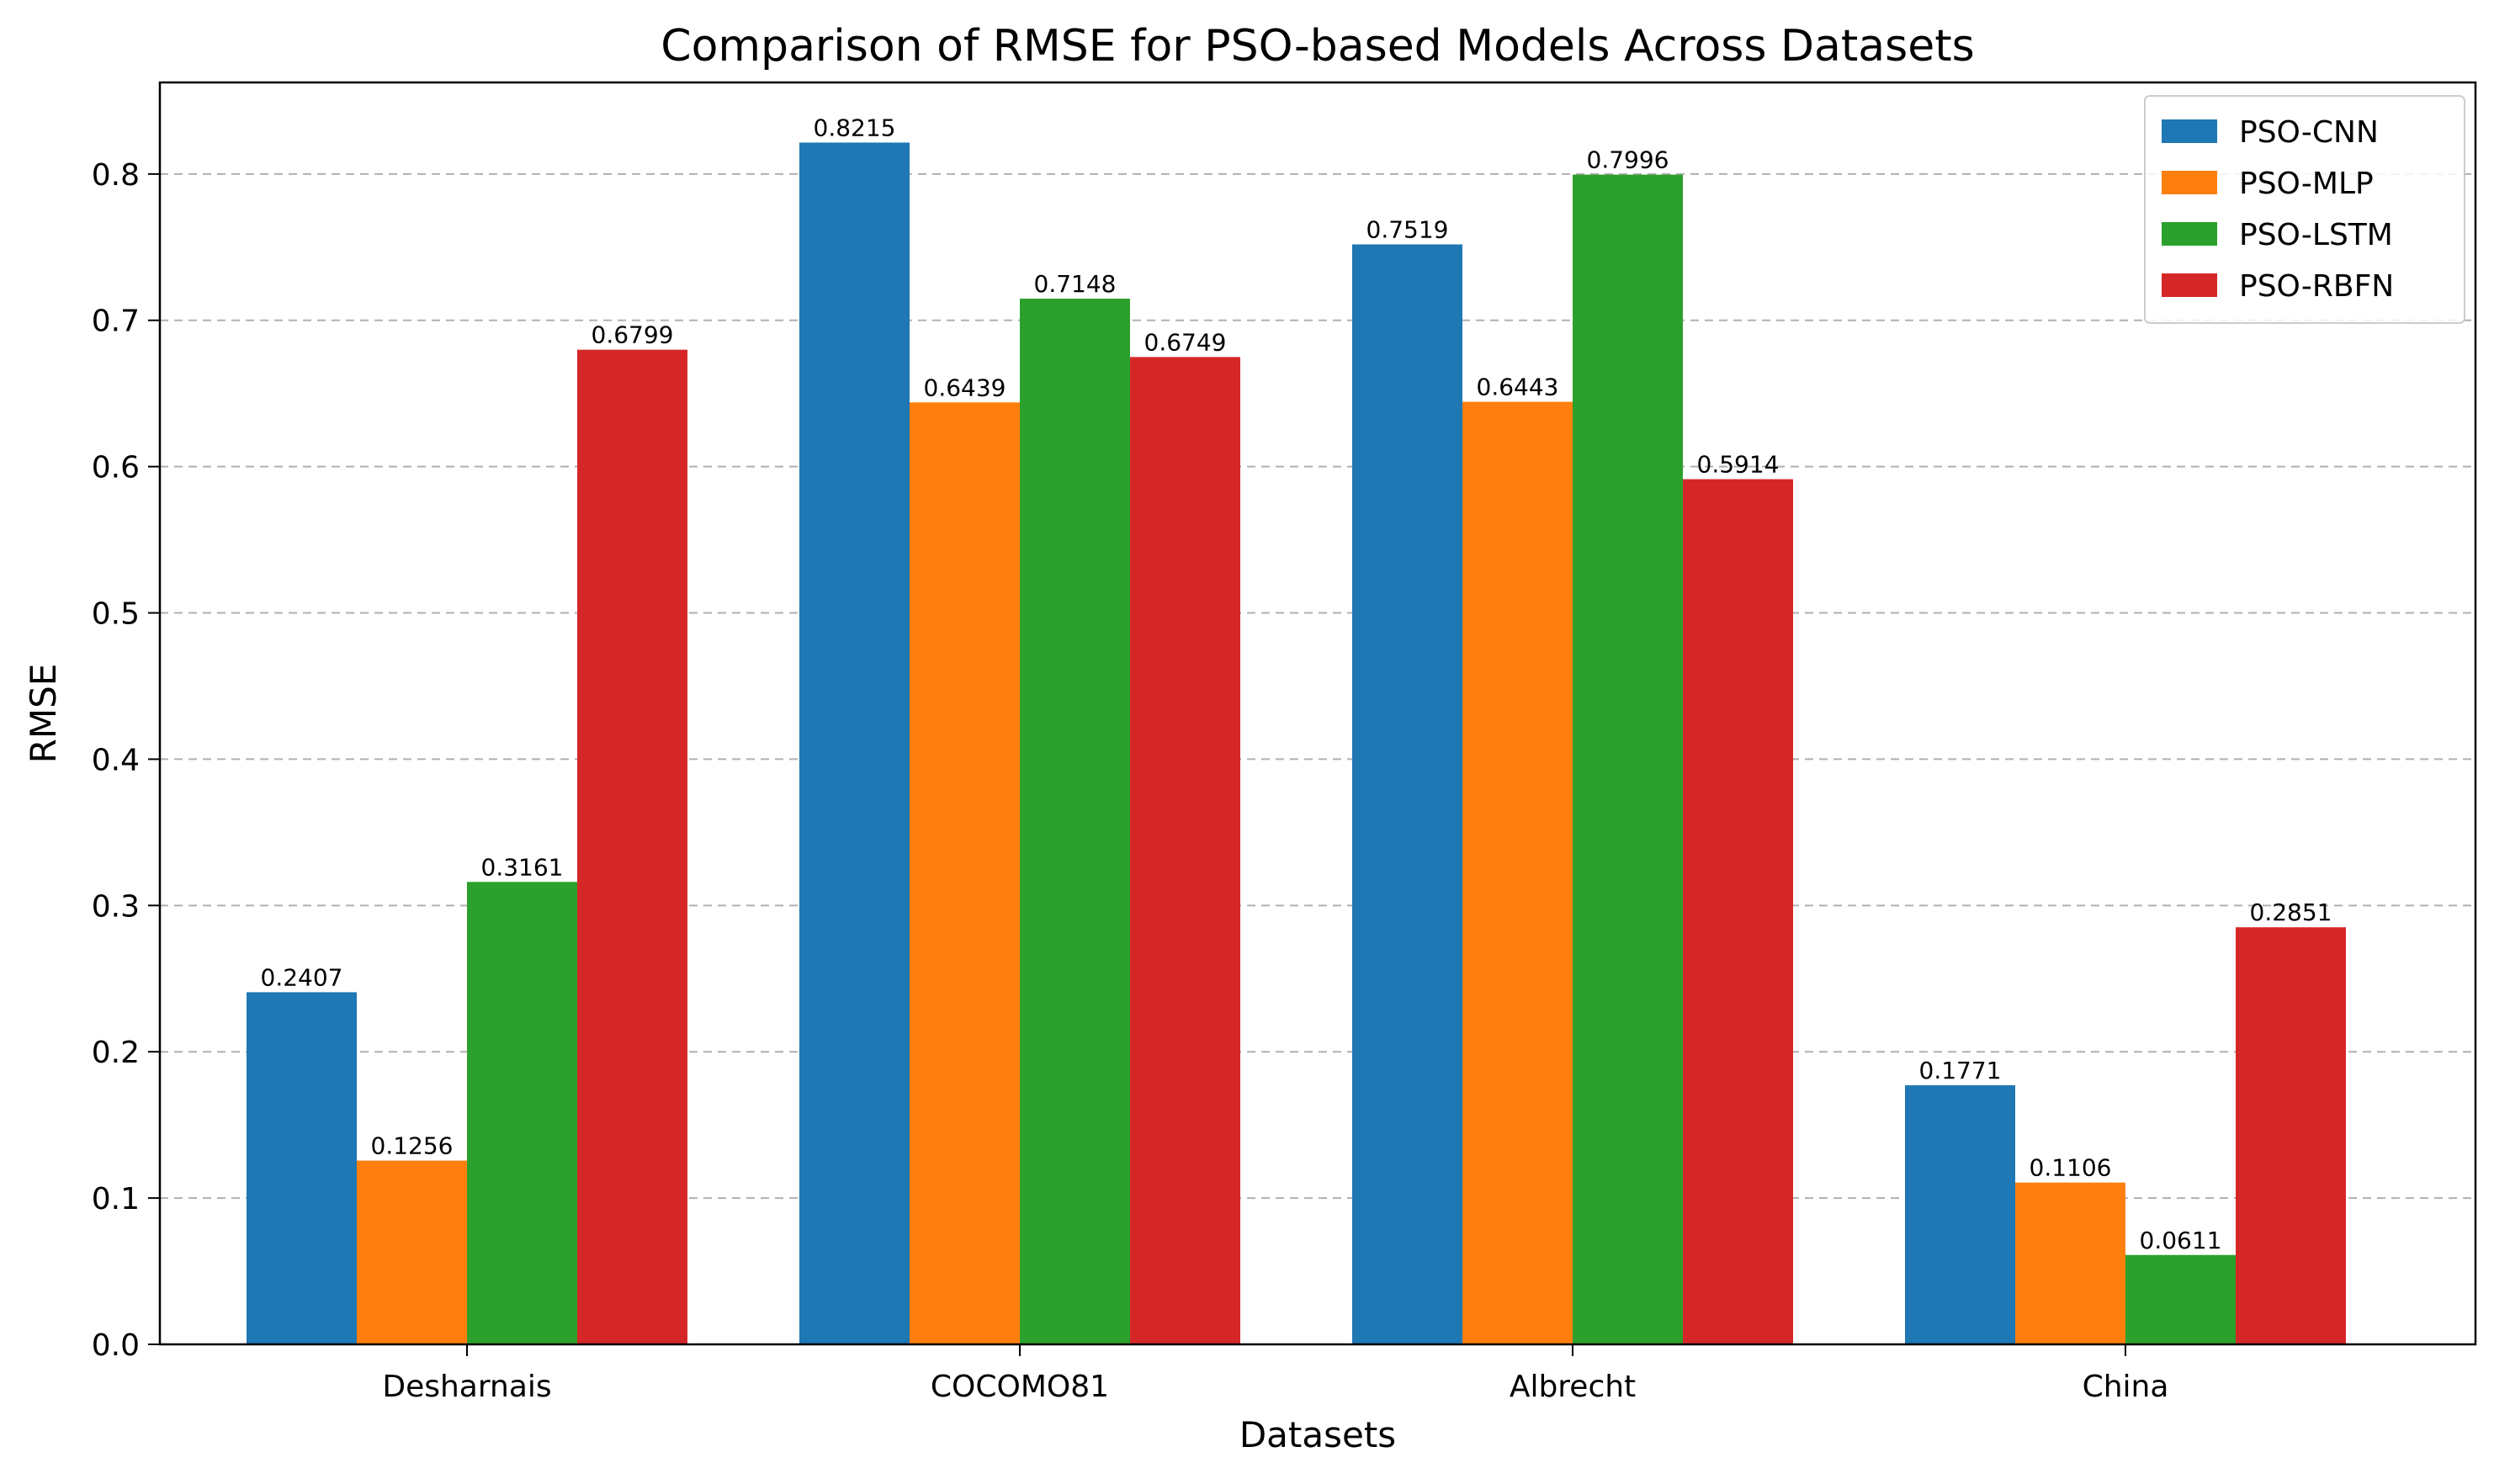  I want to click on y-tick-label: 0.8, so click(116, 175).